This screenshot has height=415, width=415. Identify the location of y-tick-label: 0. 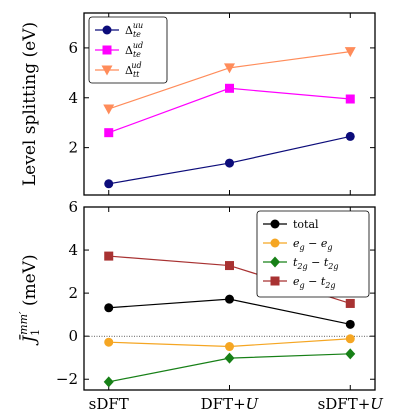
(73, 336).